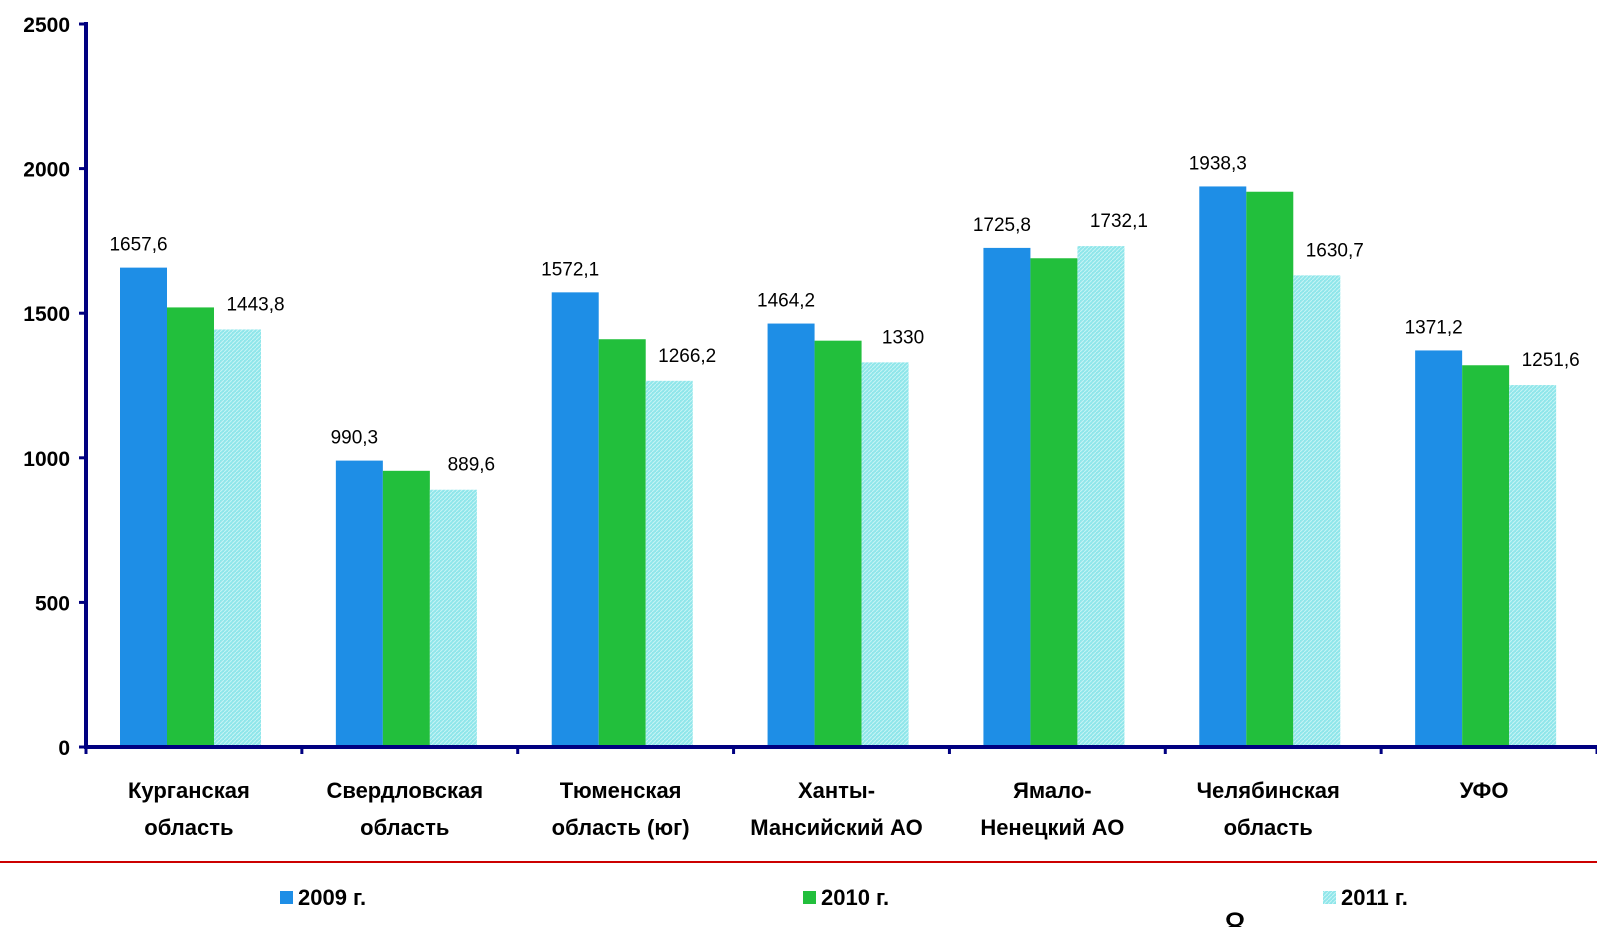 The image size is (1597, 927). Describe the element at coordinates (1002, 225) in the screenshot. I see `data-label: 1725,8` at that location.